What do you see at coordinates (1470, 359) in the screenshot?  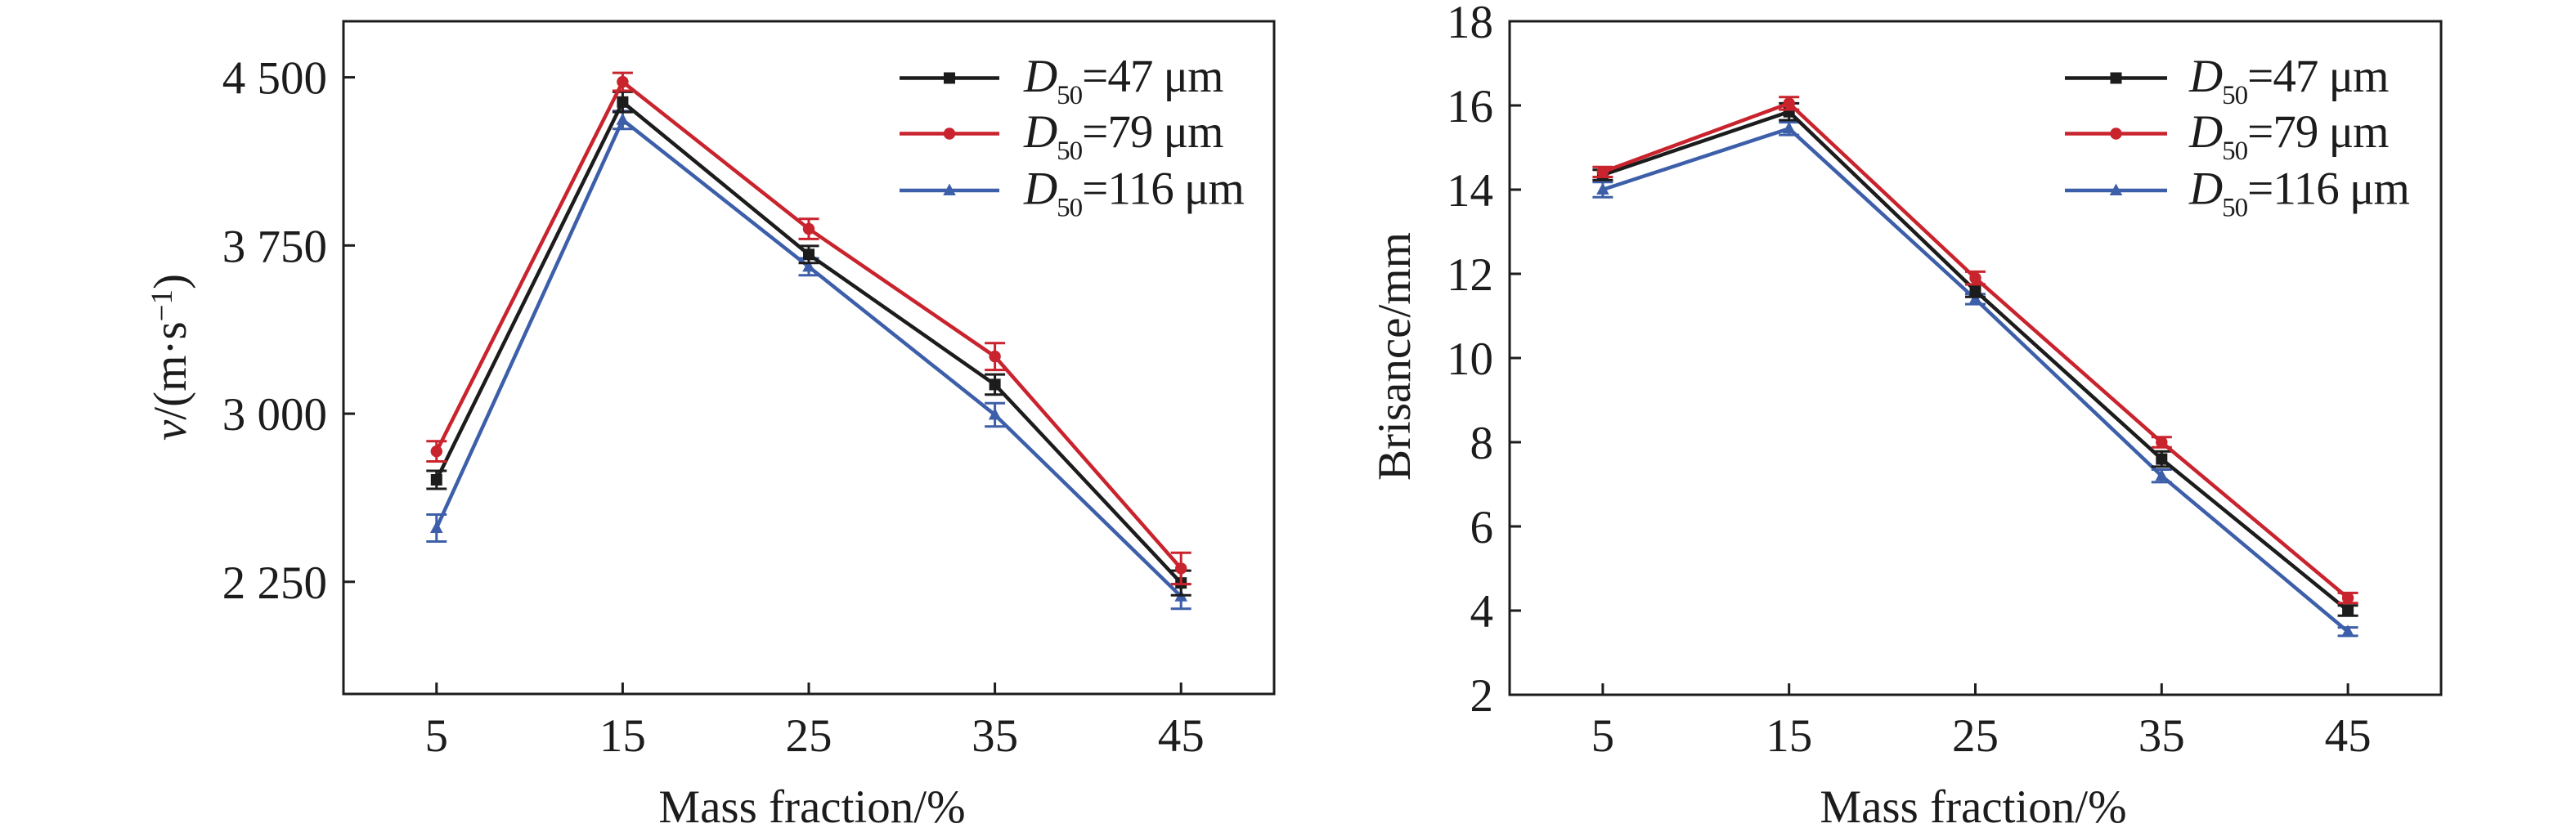 I see `svg-text: 10` at bounding box center [1470, 359].